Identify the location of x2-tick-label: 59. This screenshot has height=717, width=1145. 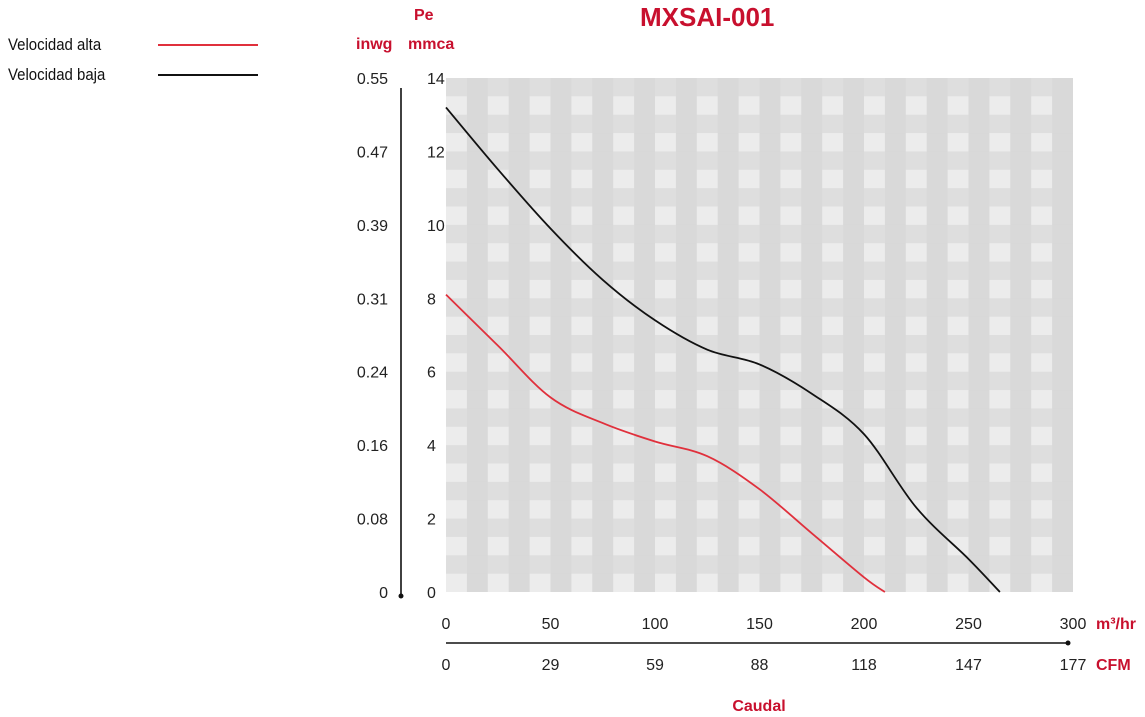
(655, 665).